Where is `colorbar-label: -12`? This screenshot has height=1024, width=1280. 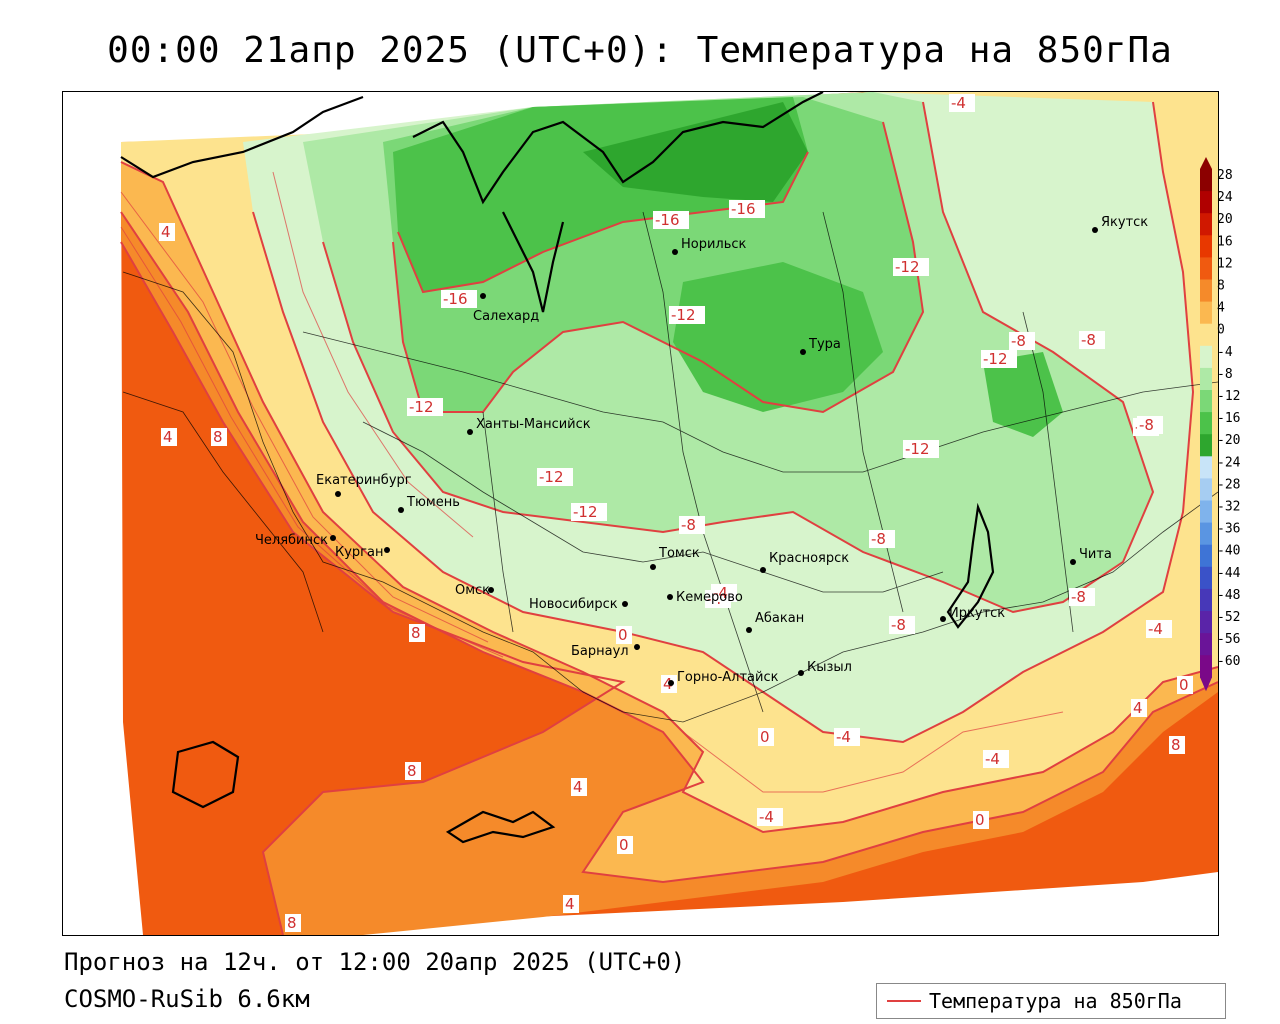
colorbar-label: -12 is located at coordinates (1228, 396).